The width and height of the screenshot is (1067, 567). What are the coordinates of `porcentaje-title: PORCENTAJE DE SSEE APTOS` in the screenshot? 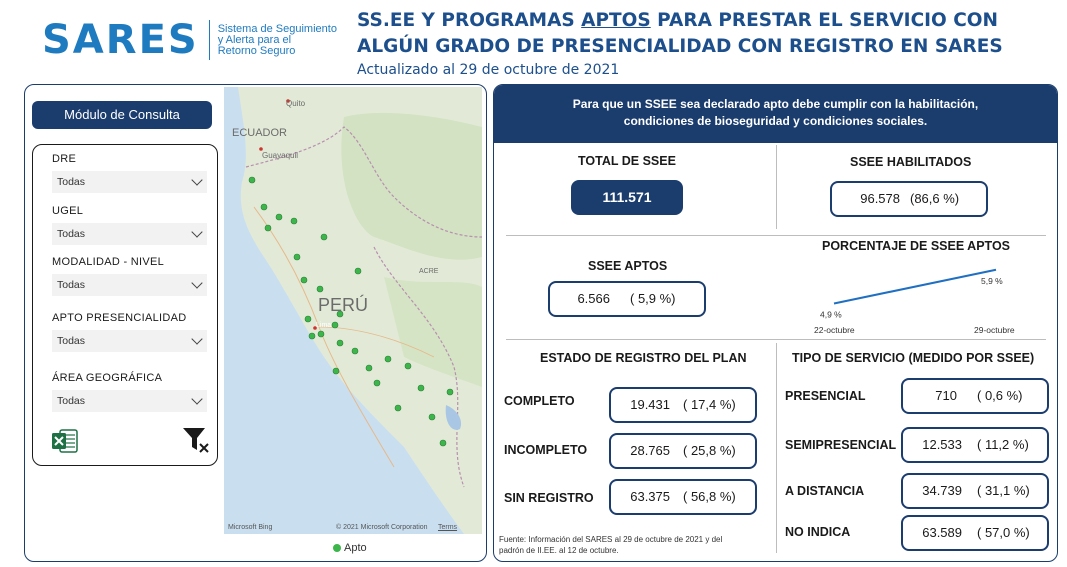 It's located at (916, 246).